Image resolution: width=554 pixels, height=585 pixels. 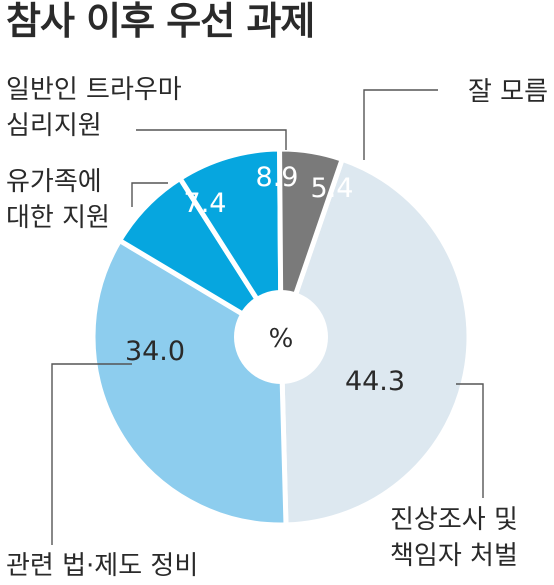 What do you see at coordinates (58, 200) in the screenshot?
I see `category-label-family-support: 유가족에 대한 지원` at bounding box center [58, 200].